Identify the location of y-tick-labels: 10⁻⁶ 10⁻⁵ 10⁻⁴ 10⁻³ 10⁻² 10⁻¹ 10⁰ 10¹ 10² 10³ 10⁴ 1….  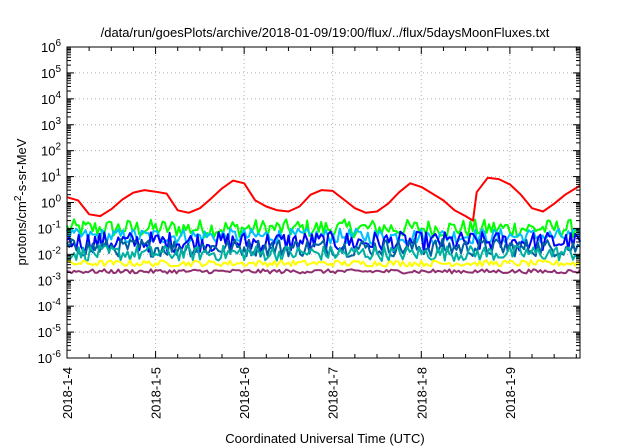
(50, 202).